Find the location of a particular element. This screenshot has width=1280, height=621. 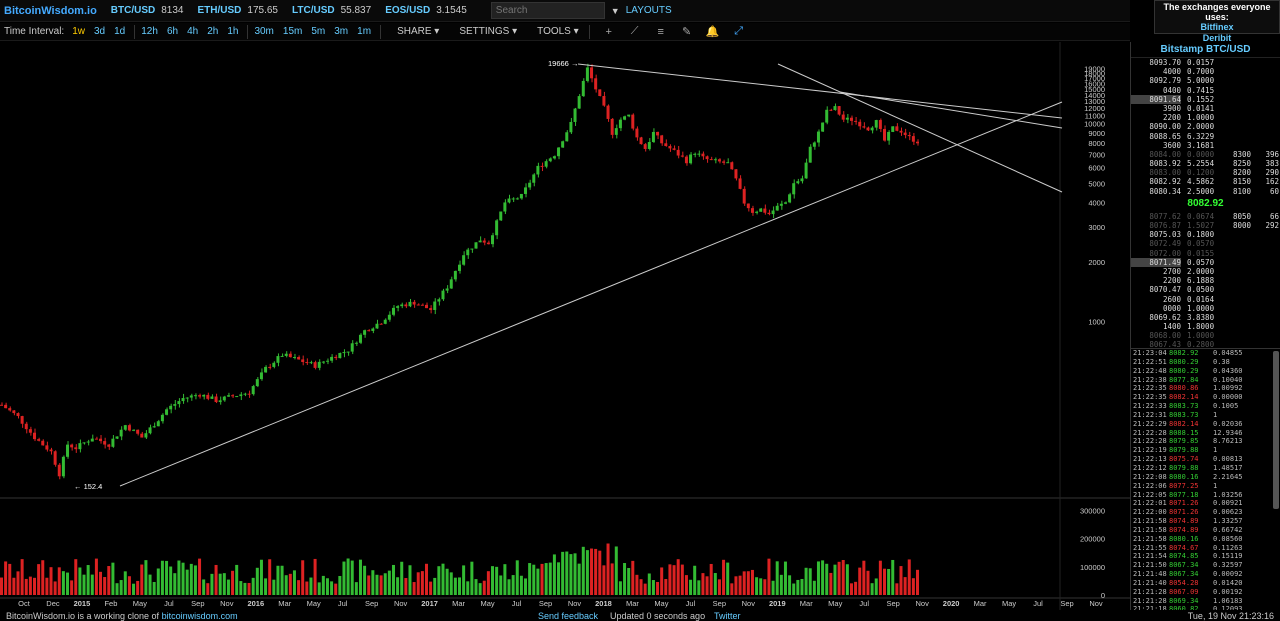

interval-1d: 1d is located at coordinates (120, 31).